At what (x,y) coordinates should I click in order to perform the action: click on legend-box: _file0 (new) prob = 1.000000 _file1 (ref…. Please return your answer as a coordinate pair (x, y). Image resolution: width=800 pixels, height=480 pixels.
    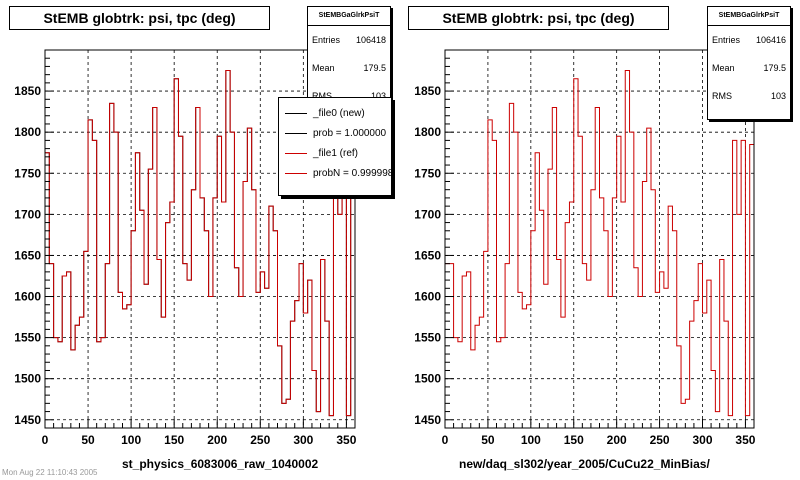
    Looking at the image, I should click on (335, 146).